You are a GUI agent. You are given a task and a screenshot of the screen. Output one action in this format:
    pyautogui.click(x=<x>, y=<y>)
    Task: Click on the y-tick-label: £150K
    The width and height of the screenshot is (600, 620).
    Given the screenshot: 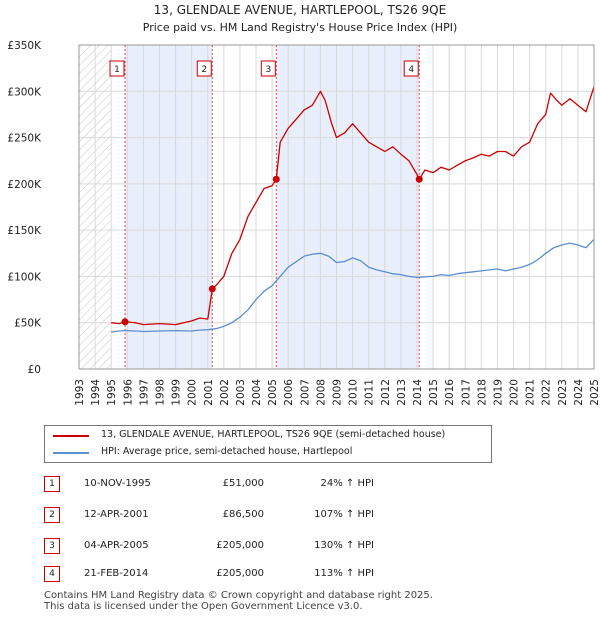 What is the action you would take?
    pyautogui.click(x=24, y=231)
    